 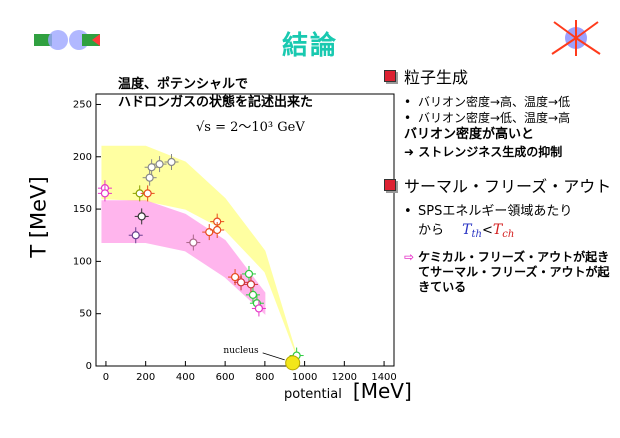 What do you see at coordinates (431, 230) in the screenshot?
I see `list-item-text: から` at bounding box center [431, 230].